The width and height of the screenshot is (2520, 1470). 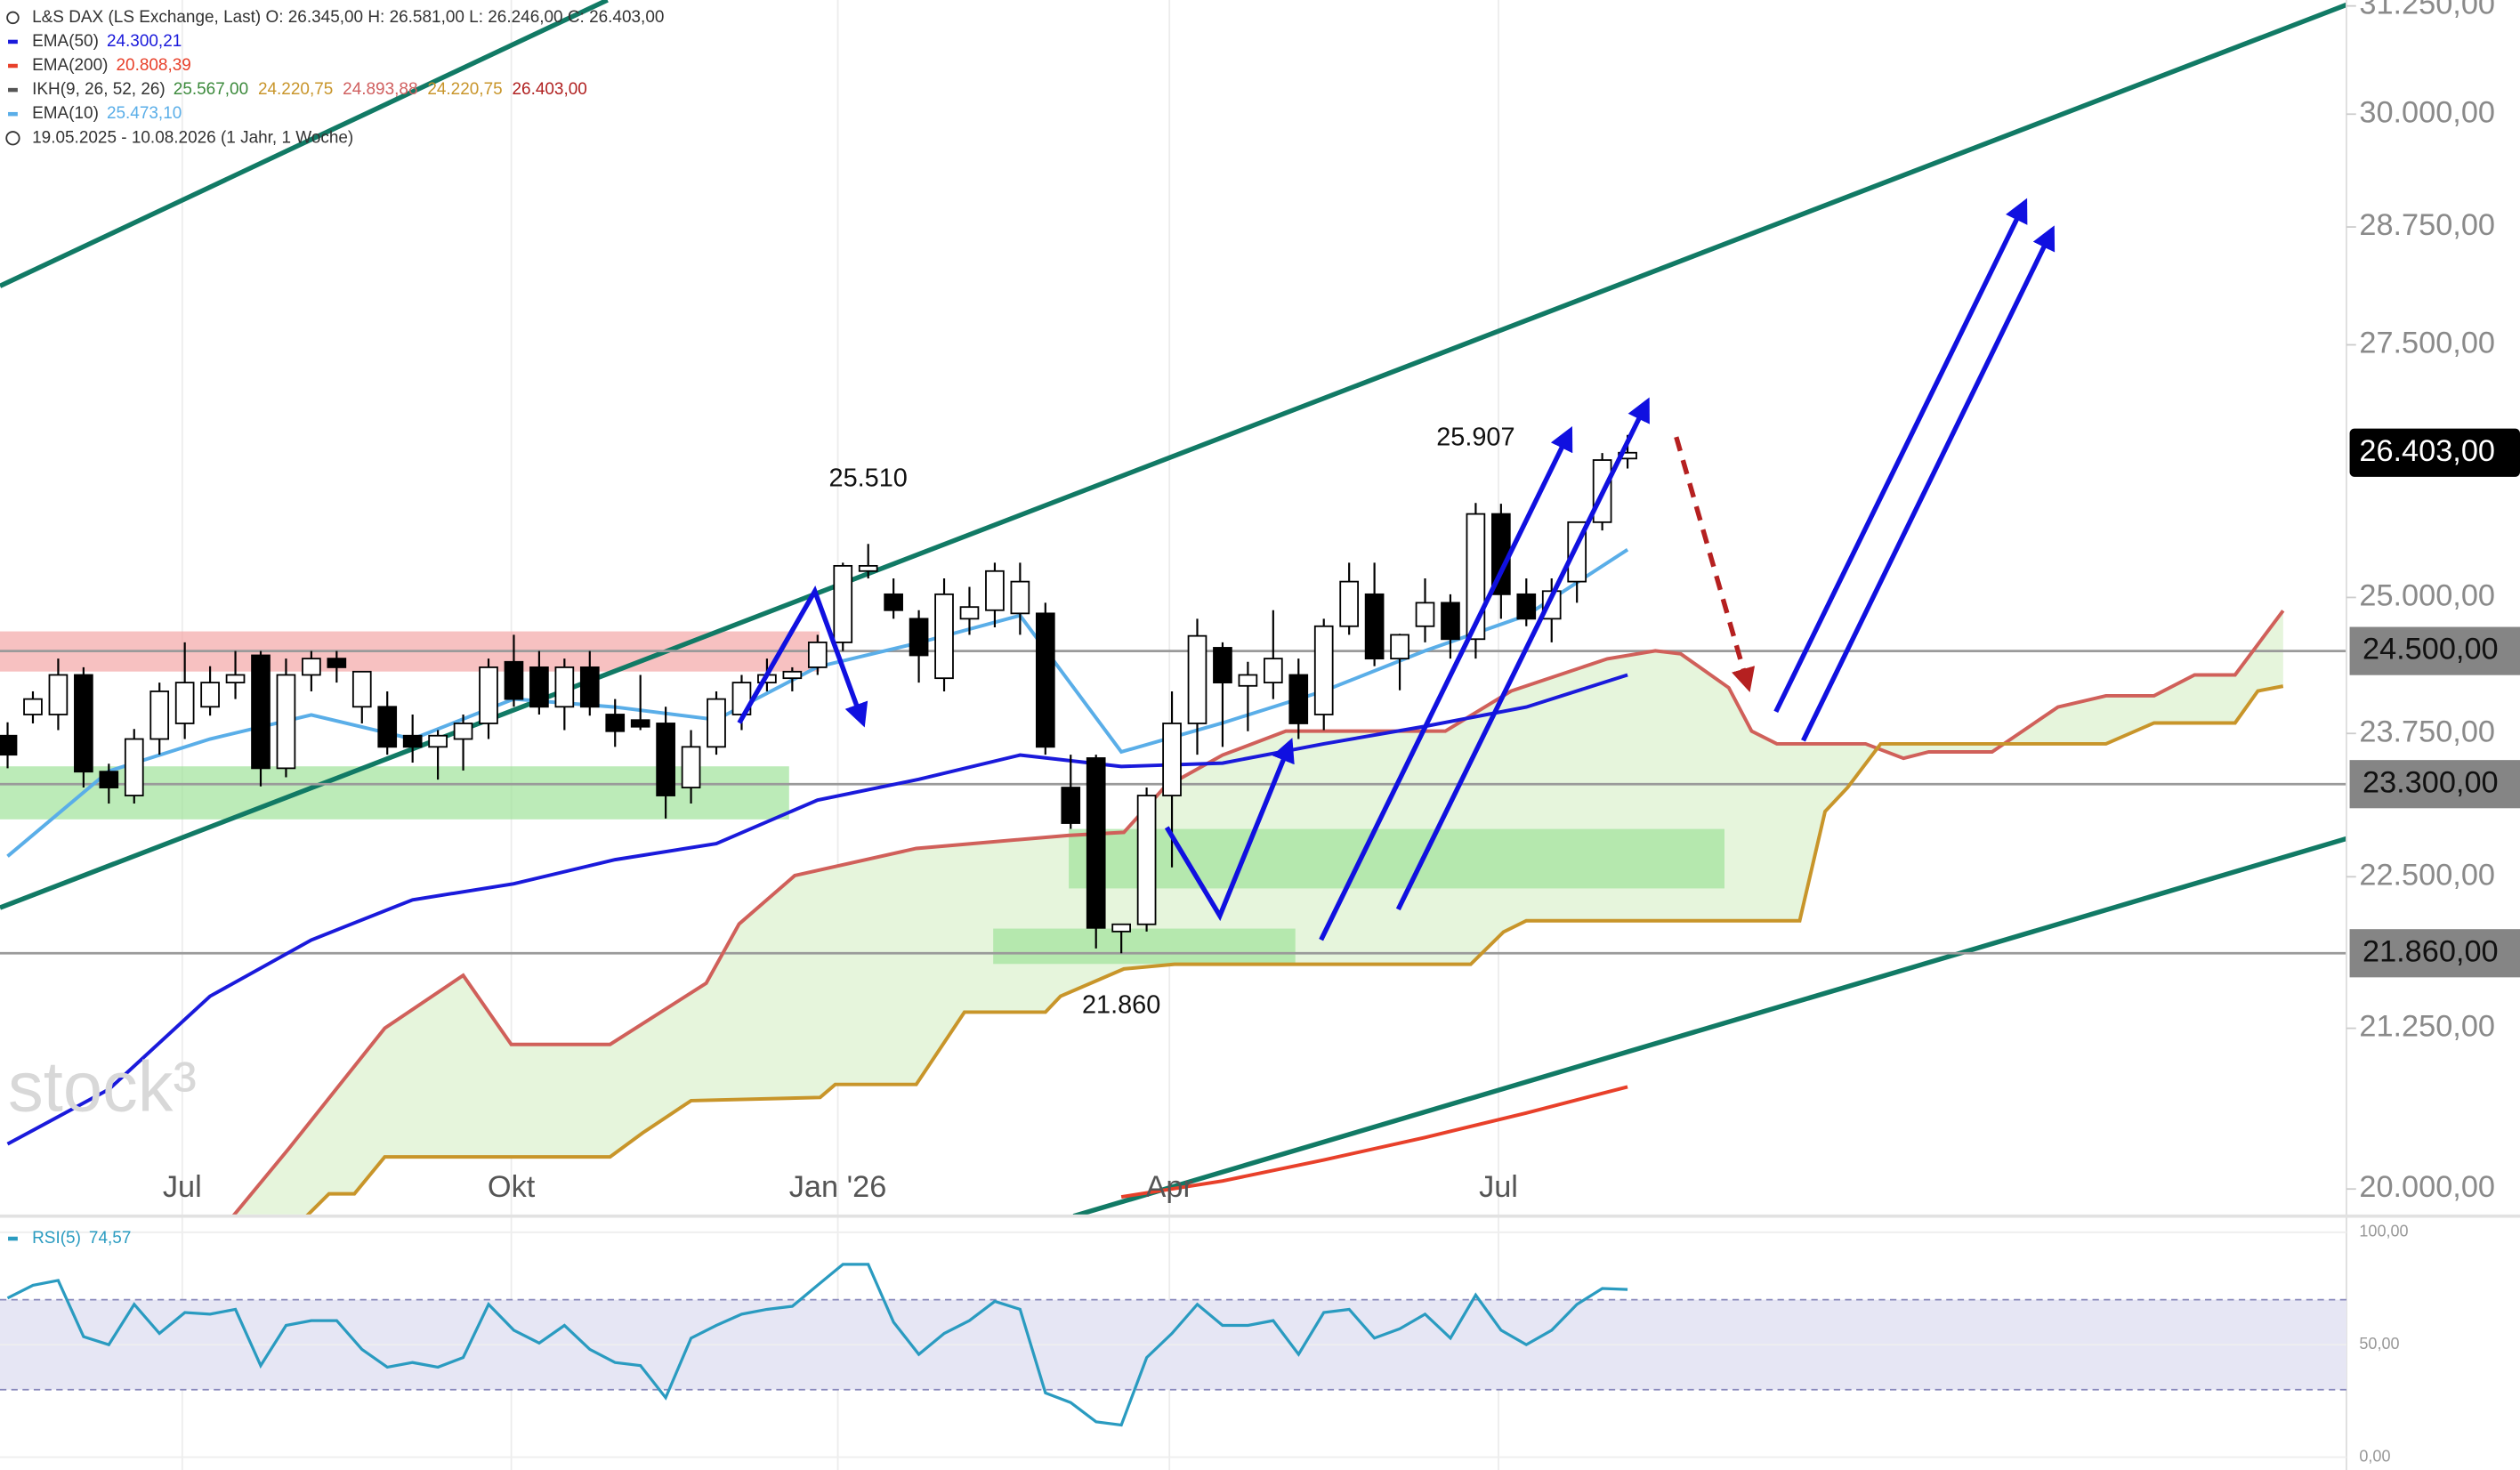 What do you see at coordinates (2374, 1456) in the screenshot?
I see `rsi-tick-label: 0,00` at bounding box center [2374, 1456].